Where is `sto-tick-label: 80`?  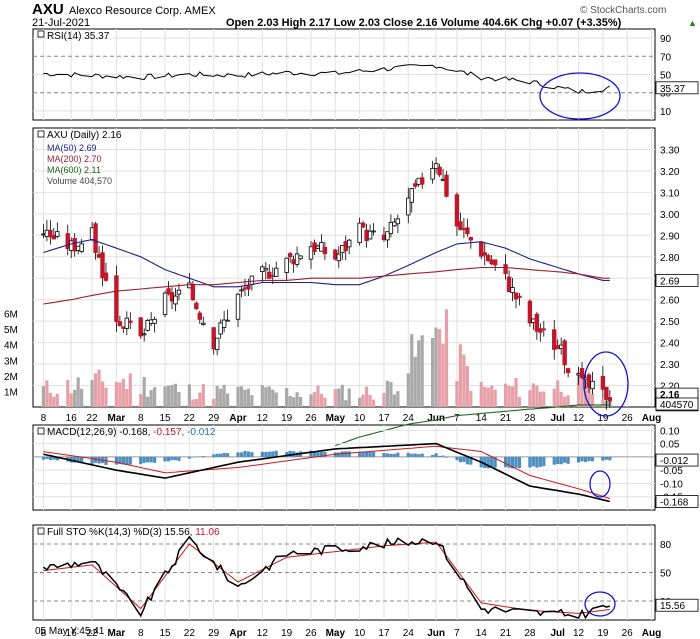
sto-tick-label: 80 is located at coordinates (666, 545).